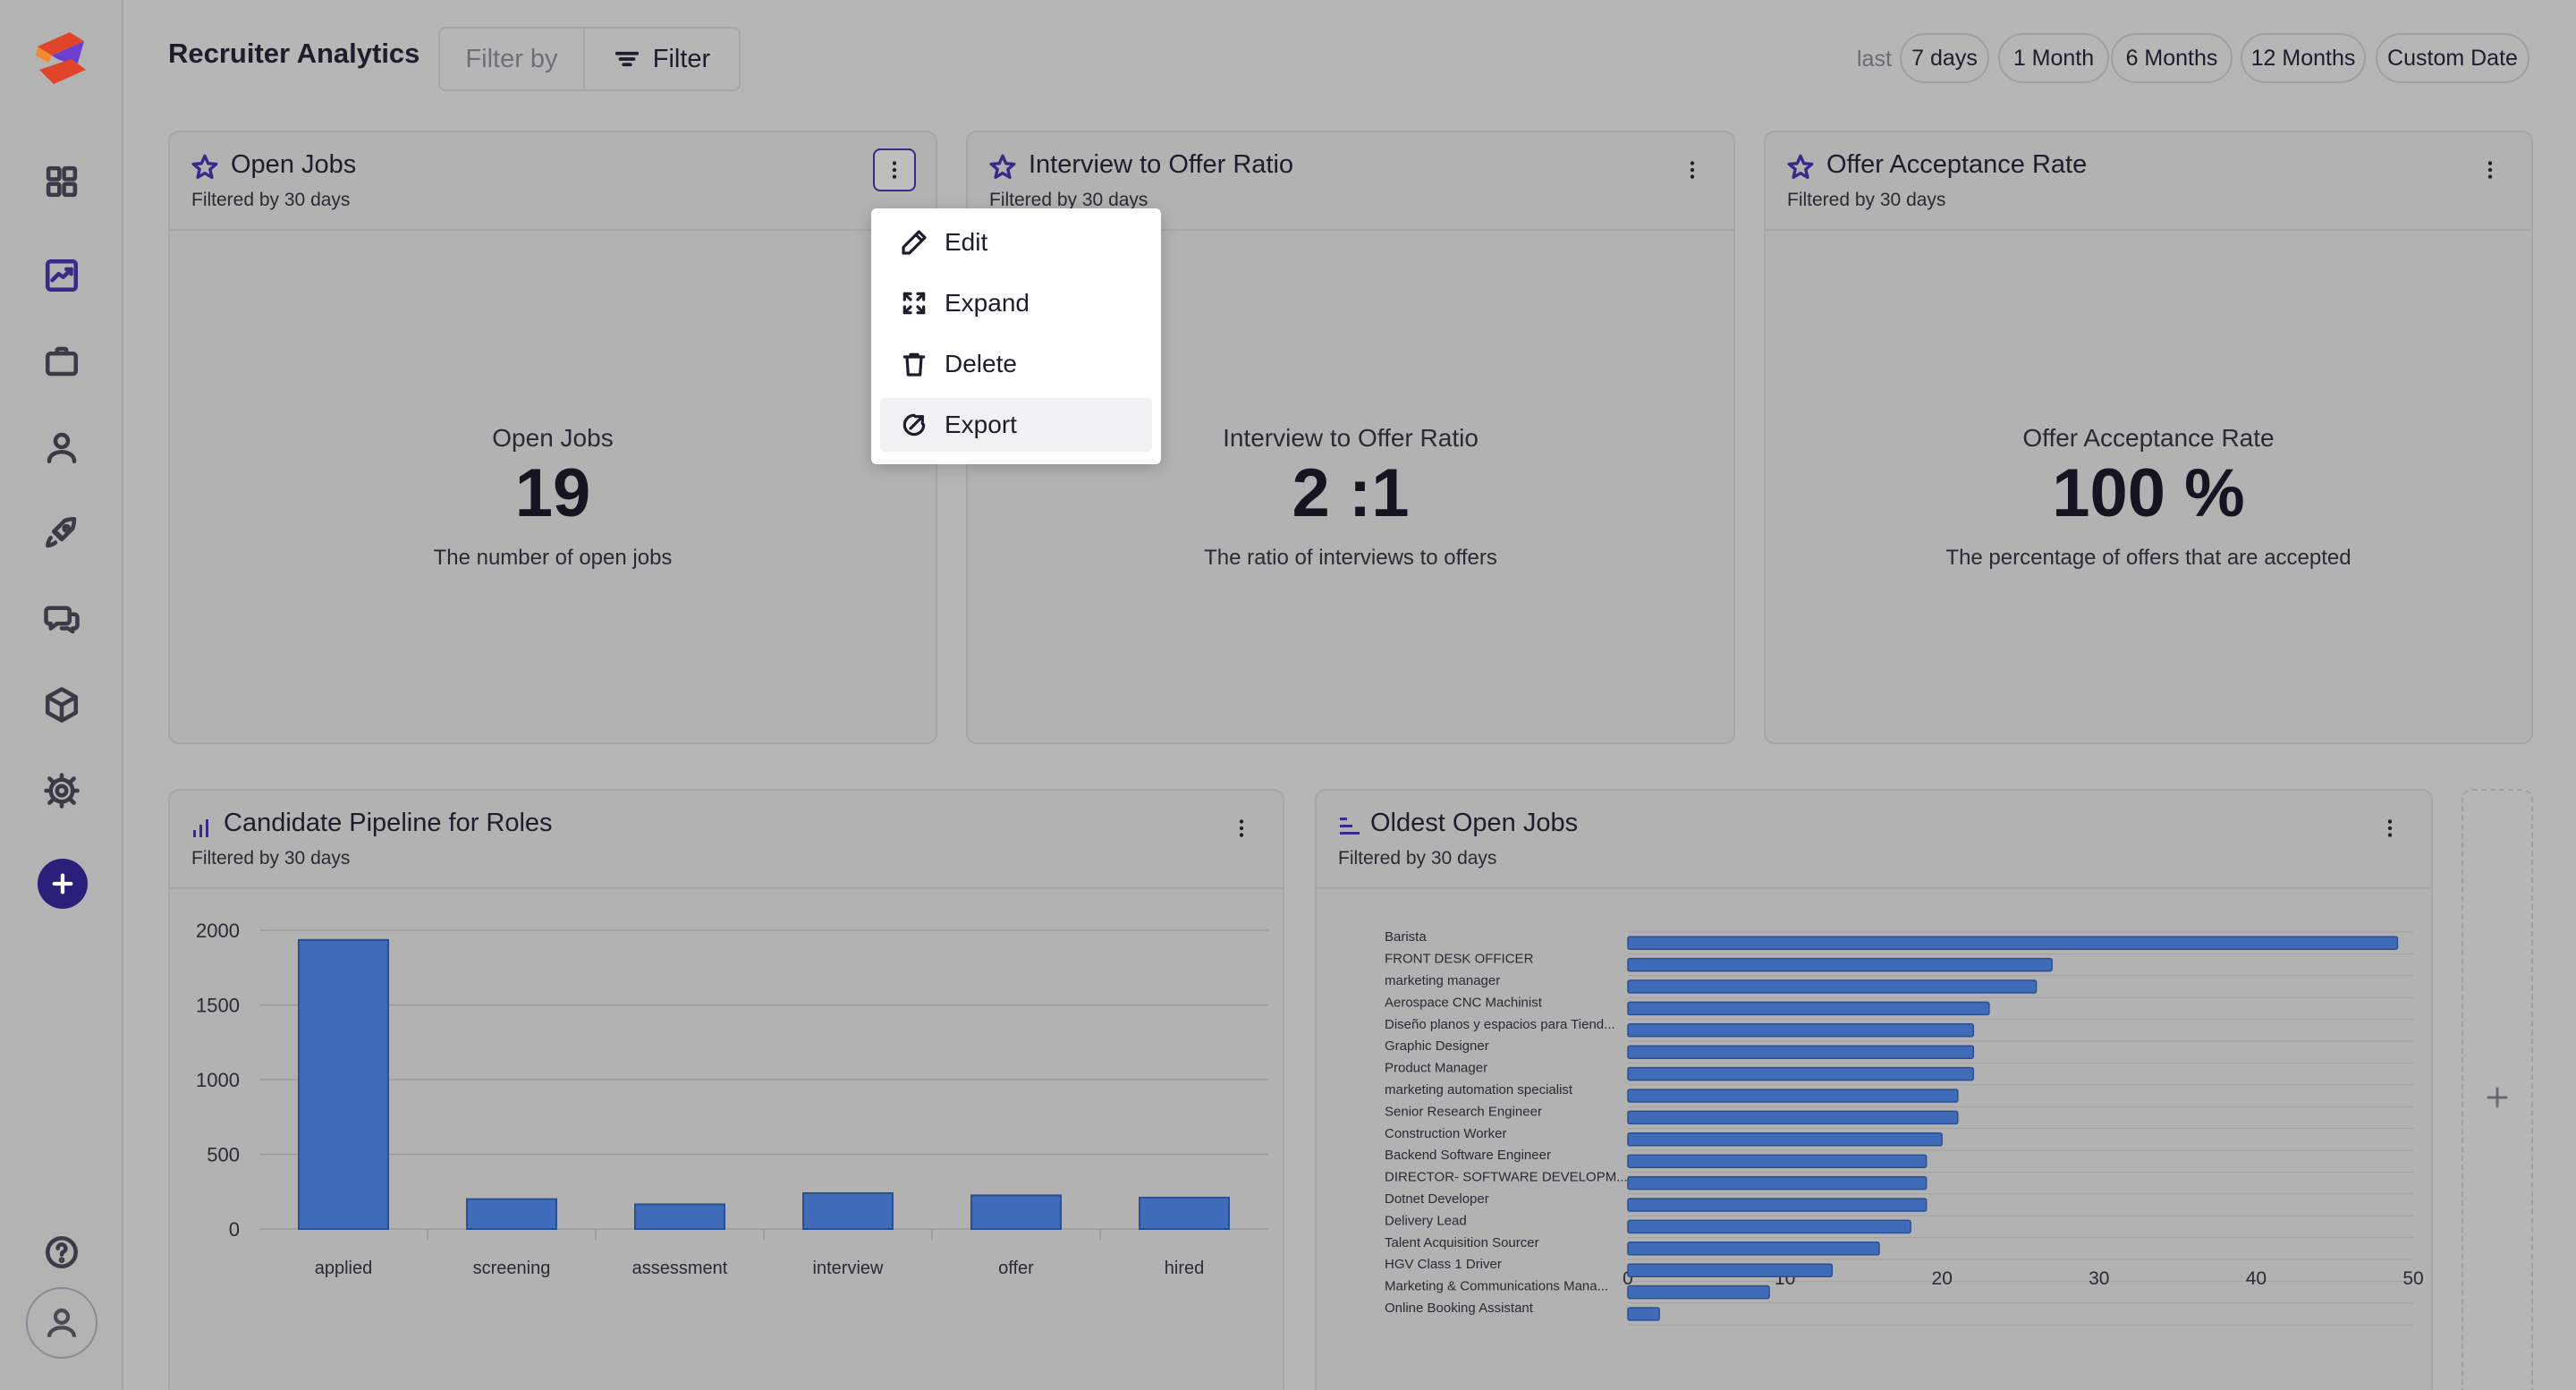 The width and height of the screenshot is (2576, 1390). Describe the element at coordinates (294, 164) in the screenshot. I see `card-title: Open Jobs` at that location.